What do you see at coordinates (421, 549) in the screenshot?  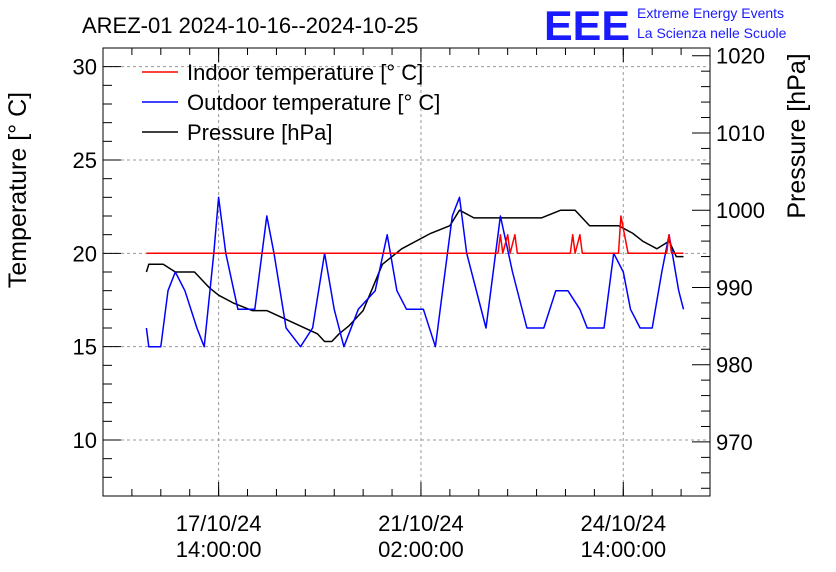 I see `x-tick-time: 02:00:00` at bounding box center [421, 549].